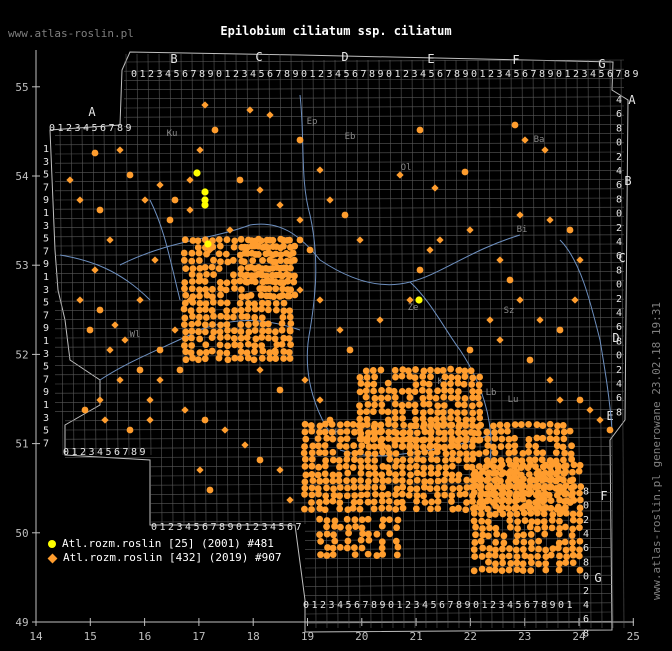  What do you see at coordinates (222, 527) in the screenshot?
I see `grid-digit-bottom-b: 8` at bounding box center [222, 527].